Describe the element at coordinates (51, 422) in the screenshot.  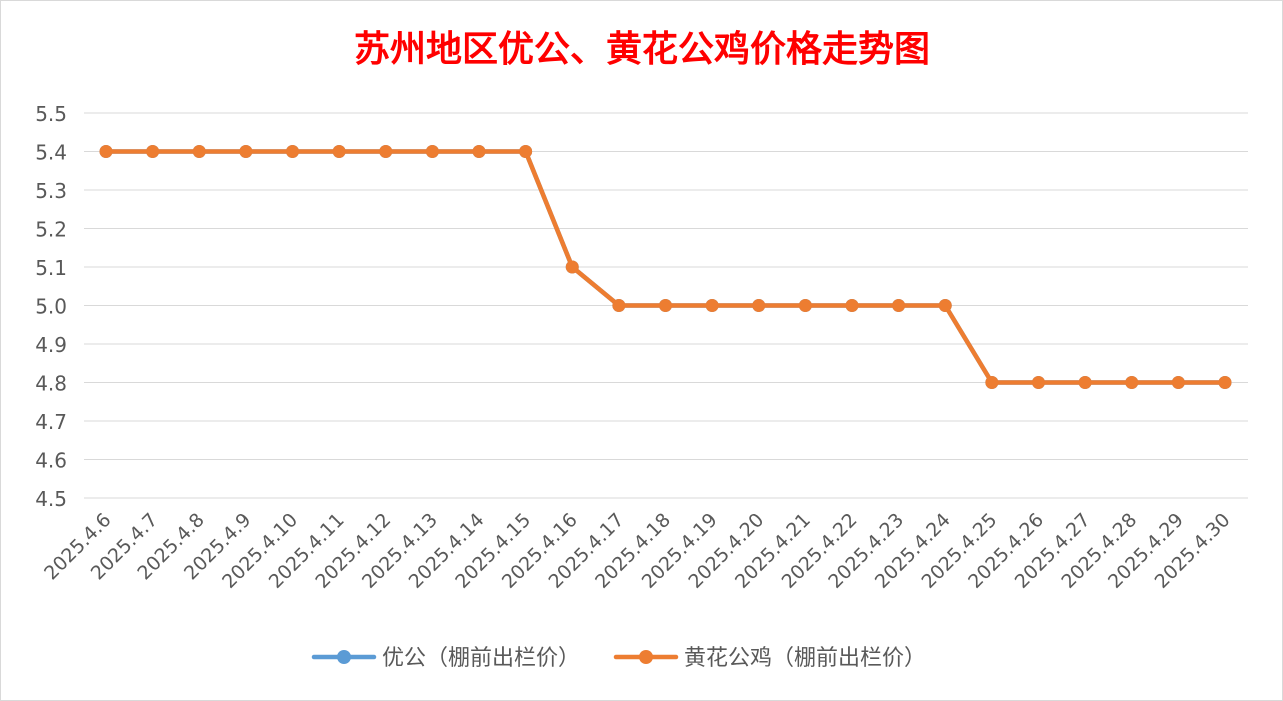
I see `y-tick-label: 4.7` at that location.